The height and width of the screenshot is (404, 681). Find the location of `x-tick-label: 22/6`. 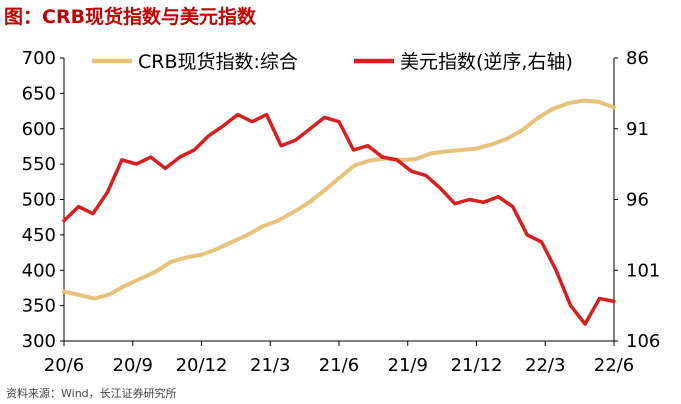

x-tick-label: 22/6 is located at coordinates (614, 365).